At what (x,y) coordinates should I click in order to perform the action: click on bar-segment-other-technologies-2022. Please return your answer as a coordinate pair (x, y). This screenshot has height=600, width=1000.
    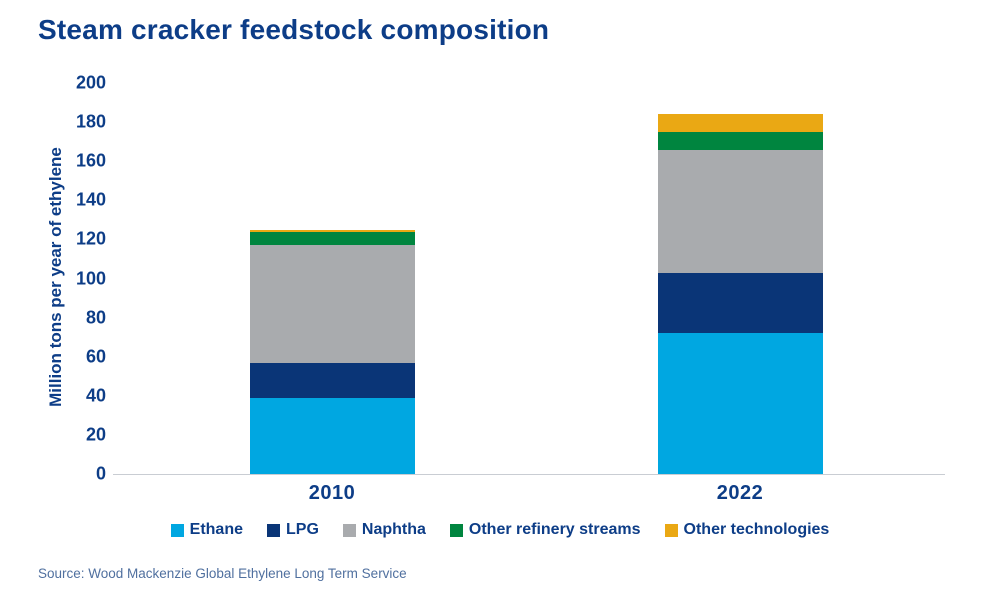
    Looking at the image, I should click on (740, 123).